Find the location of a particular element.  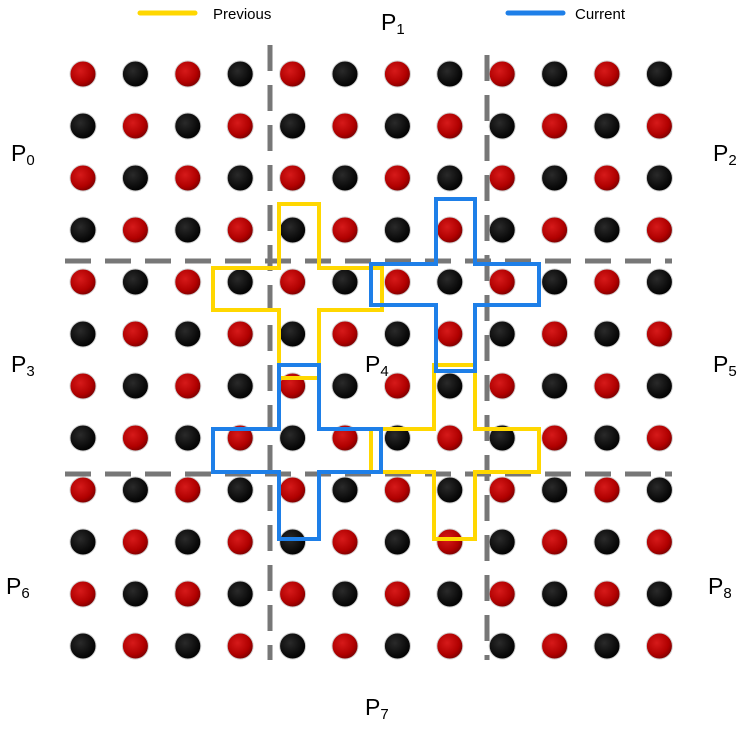

label-p8: P8 is located at coordinates (720, 587).